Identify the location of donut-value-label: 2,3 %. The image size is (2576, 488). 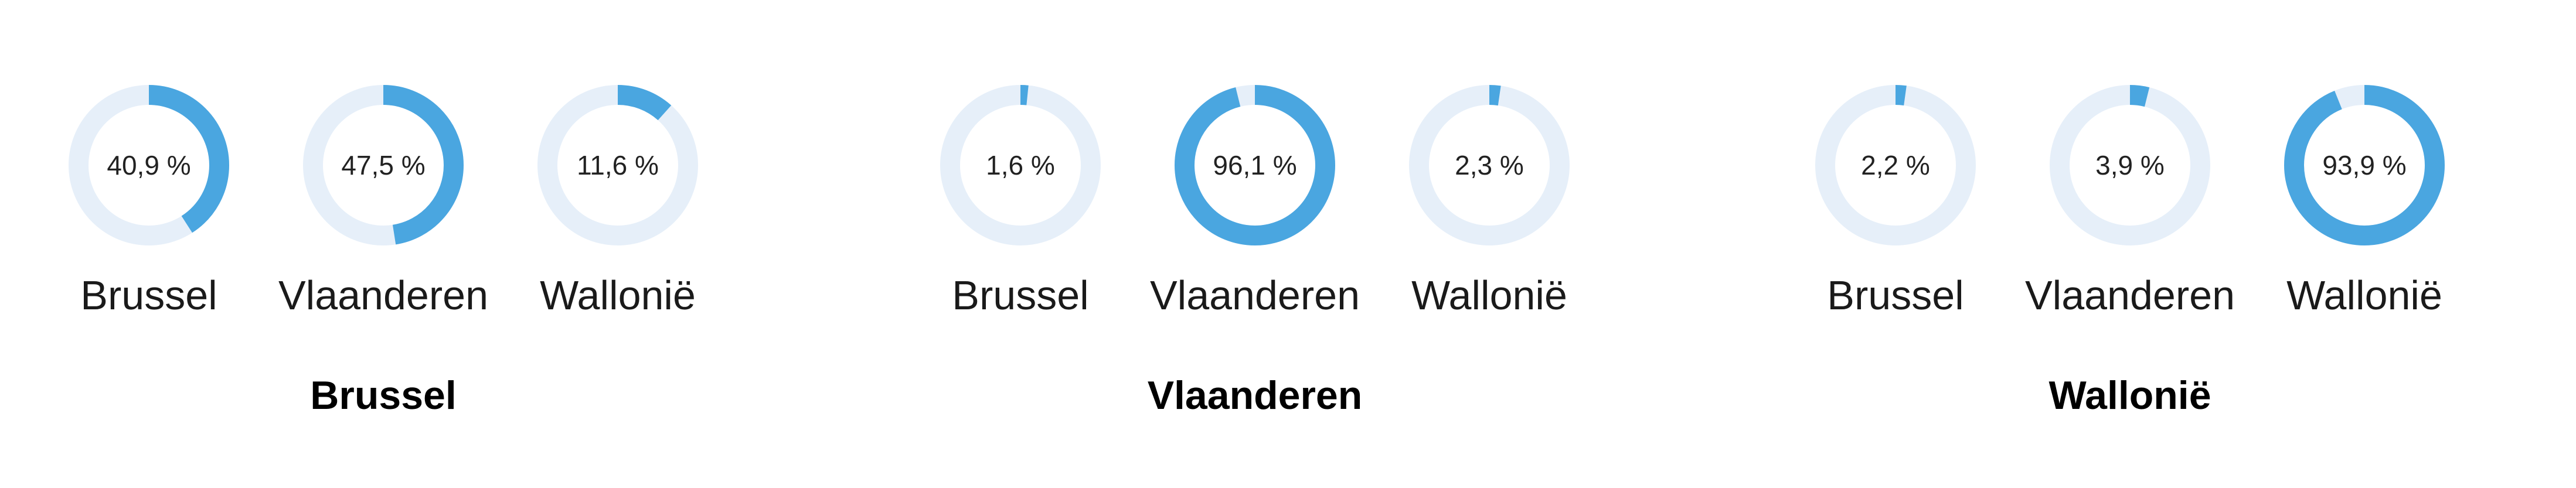
(1489, 165).